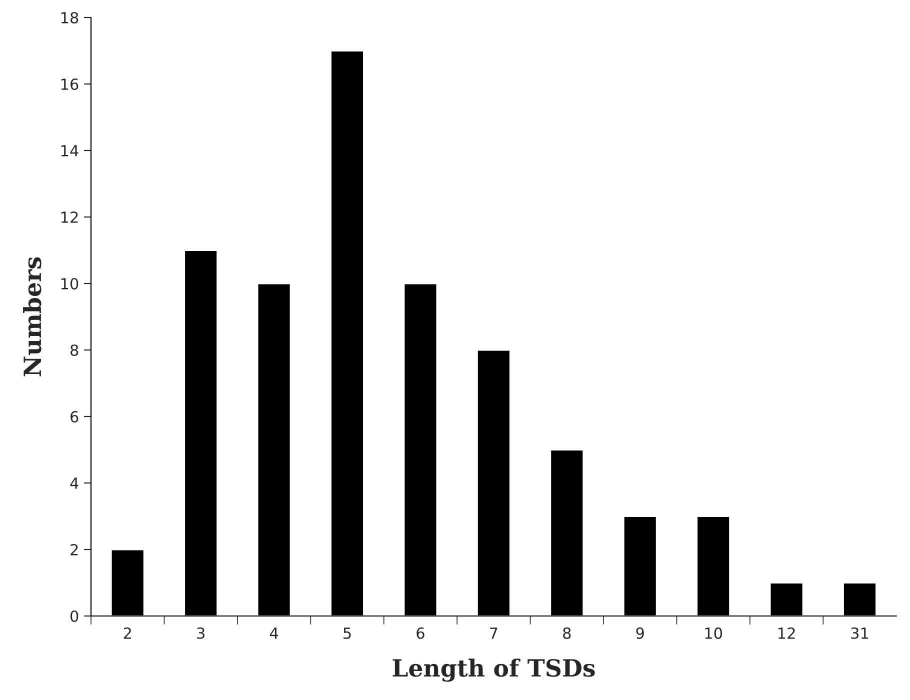  I want to click on x-tick-label: 6, so click(420, 633).